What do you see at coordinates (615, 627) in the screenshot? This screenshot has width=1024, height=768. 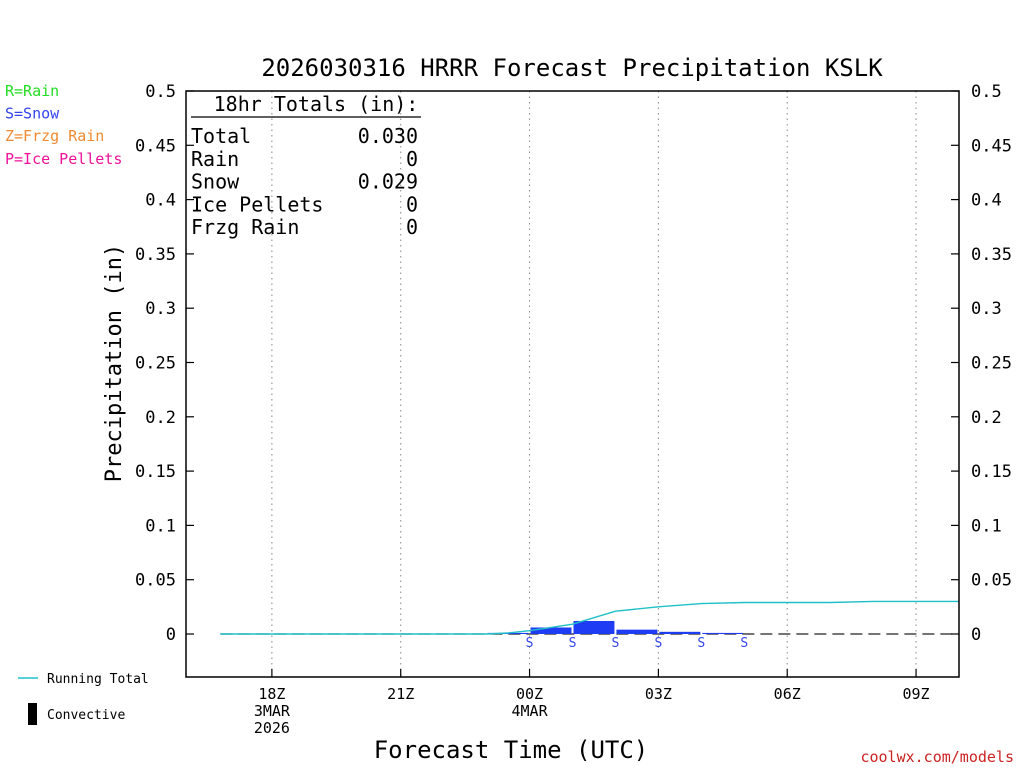 I see `bar-series` at bounding box center [615, 627].